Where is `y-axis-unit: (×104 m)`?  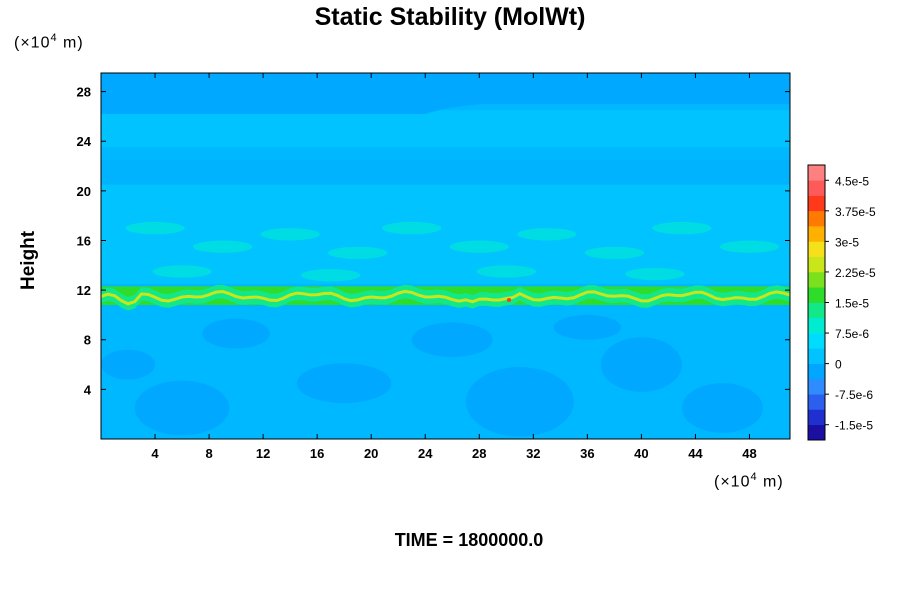
y-axis-unit: (×104 m) is located at coordinates (49, 42).